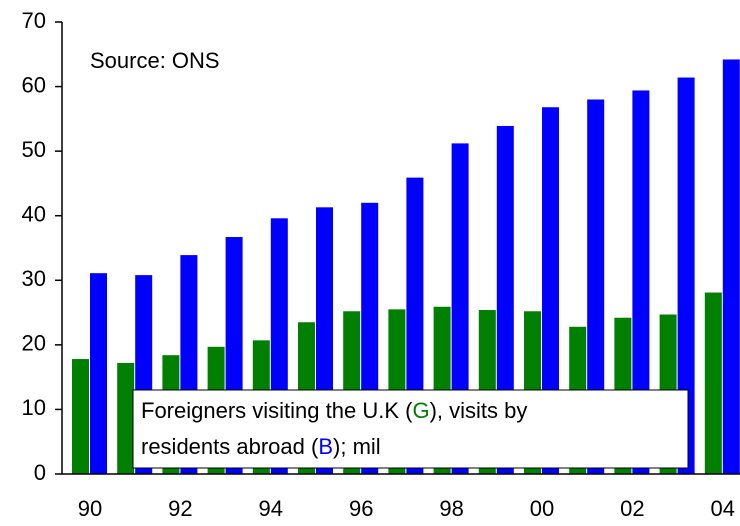  What do you see at coordinates (34, 407) in the screenshot?
I see `y-tick-label: 10` at bounding box center [34, 407].